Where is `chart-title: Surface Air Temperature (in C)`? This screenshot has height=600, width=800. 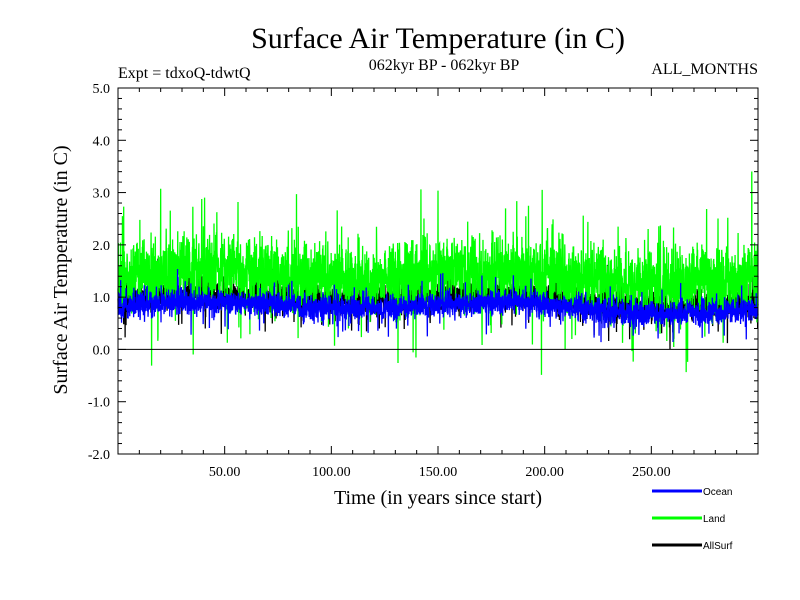
chart-title: Surface Air Temperature (in C) is located at coordinates (438, 38).